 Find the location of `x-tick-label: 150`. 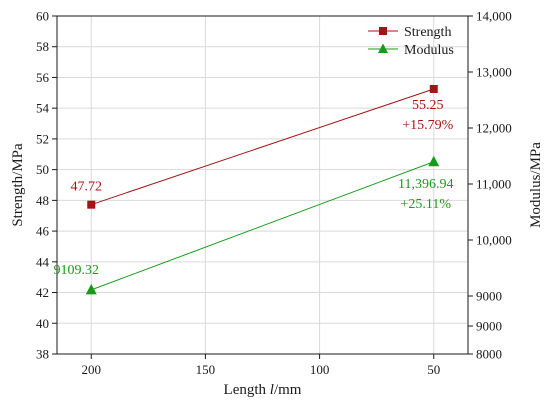

x-tick-label: 150 is located at coordinates (206, 369).